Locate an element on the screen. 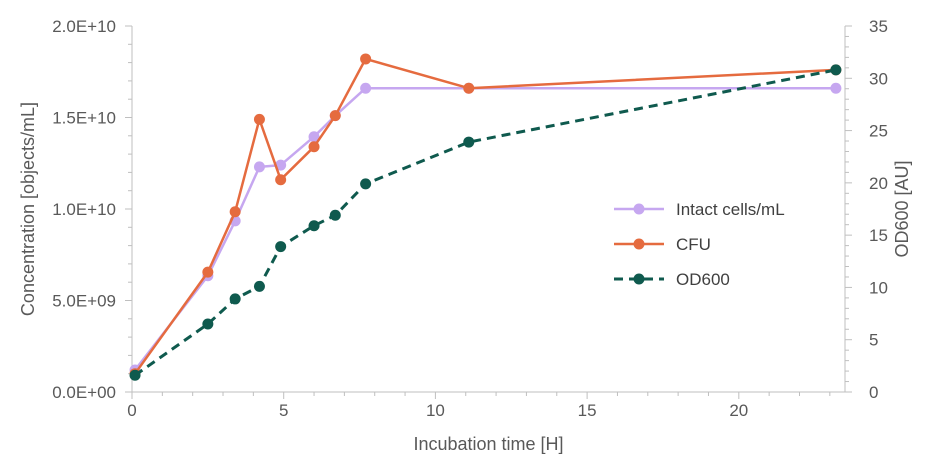 This screenshot has height=474, width=932. y-axis-right-title: OD600 [AU] is located at coordinates (902, 208).